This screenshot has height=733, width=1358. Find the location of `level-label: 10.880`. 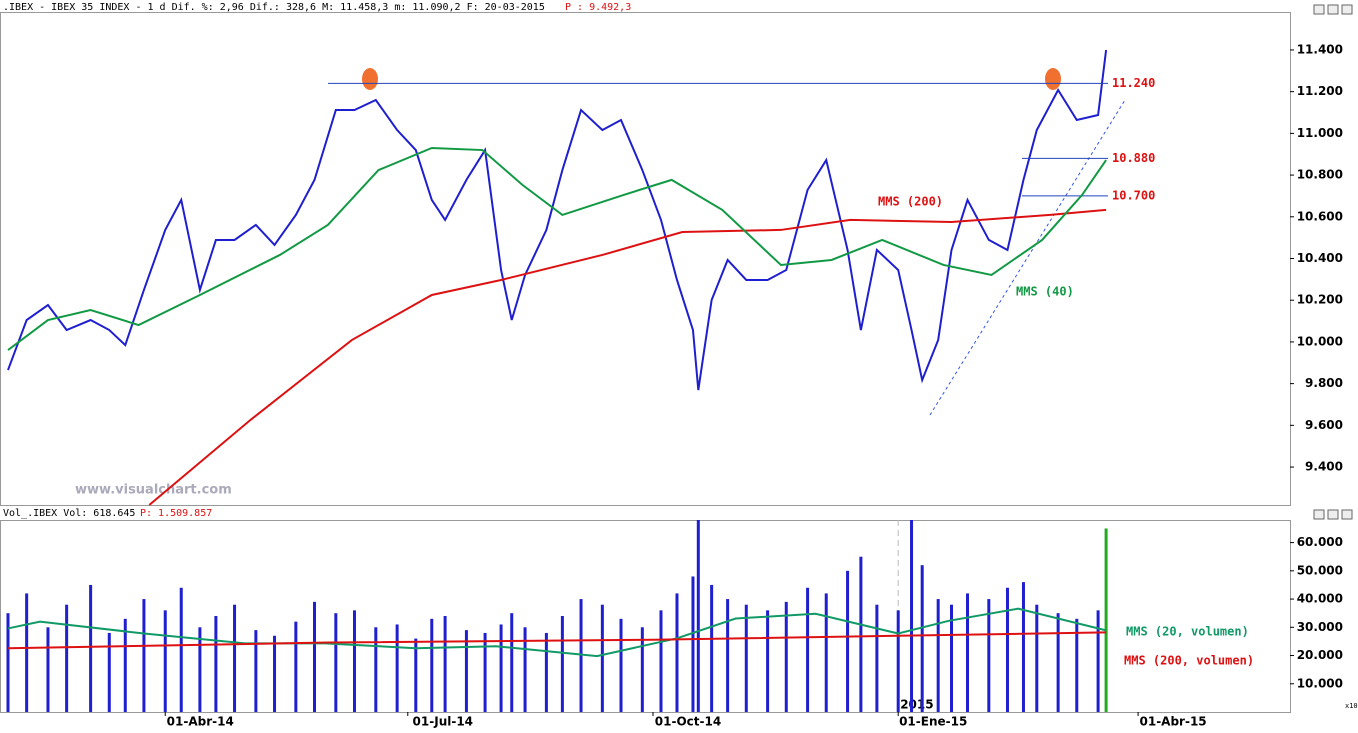

level-label: 10.880 is located at coordinates (1133, 158).